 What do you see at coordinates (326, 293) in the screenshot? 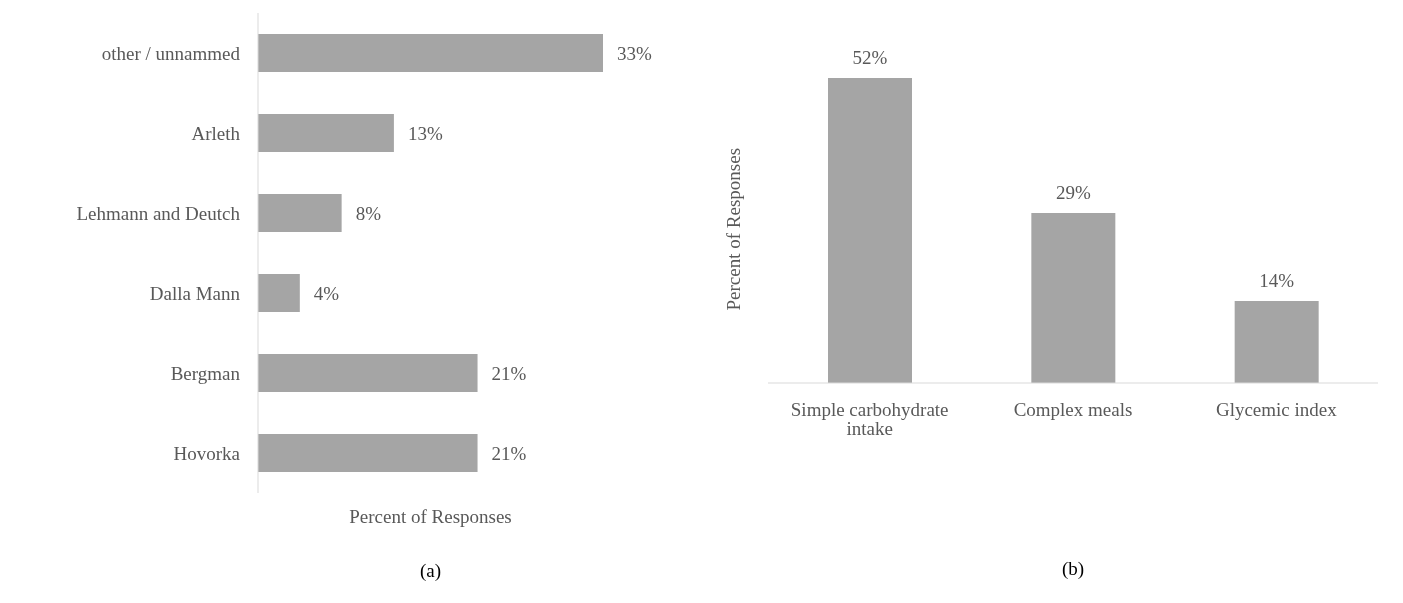
I see `data-label: 4%` at bounding box center [326, 293].